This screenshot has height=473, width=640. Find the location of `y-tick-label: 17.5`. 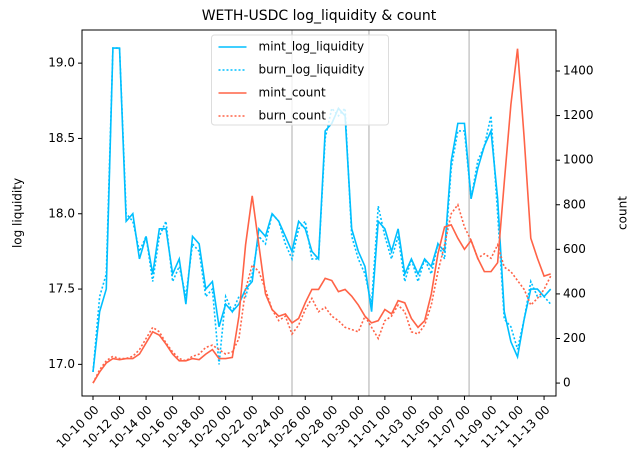

y-tick-label: 17.5 is located at coordinates (61, 289).